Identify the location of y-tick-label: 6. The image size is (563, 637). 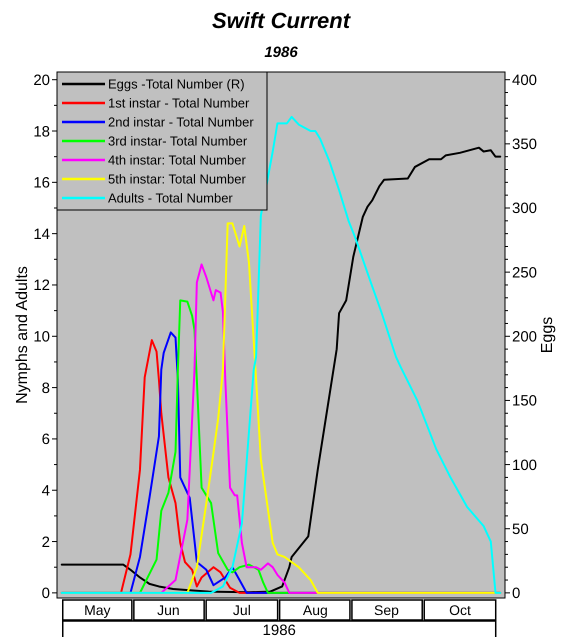
(46, 439).